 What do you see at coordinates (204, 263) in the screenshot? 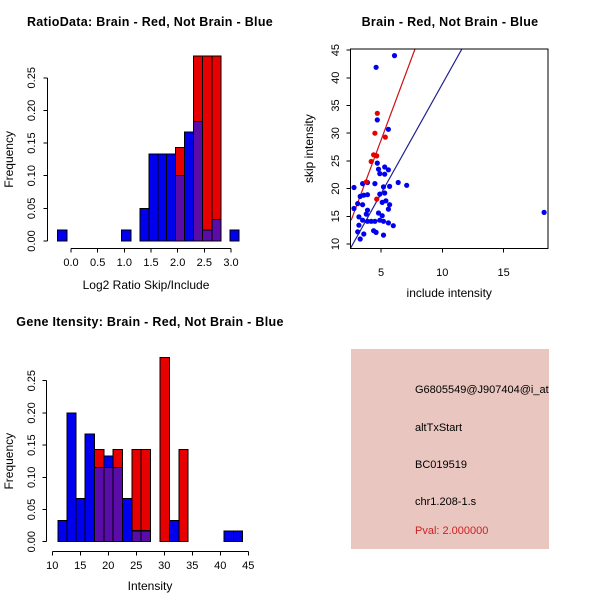
I see `x-tick-label: 2.5` at bounding box center [204, 263].